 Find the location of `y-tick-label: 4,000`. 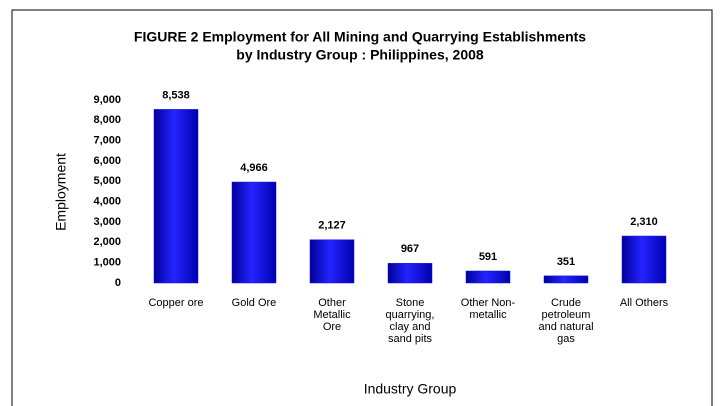

y-tick-label: 4,000 is located at coordinates (107, 202).